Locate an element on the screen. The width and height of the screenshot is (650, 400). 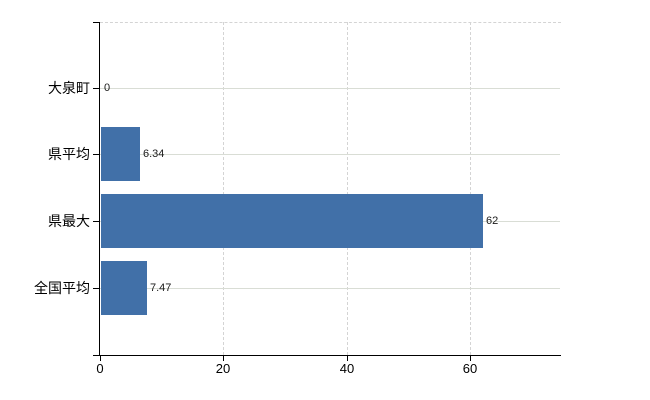
bar-value-label: 6.34 is located at coordinates (154, 154).